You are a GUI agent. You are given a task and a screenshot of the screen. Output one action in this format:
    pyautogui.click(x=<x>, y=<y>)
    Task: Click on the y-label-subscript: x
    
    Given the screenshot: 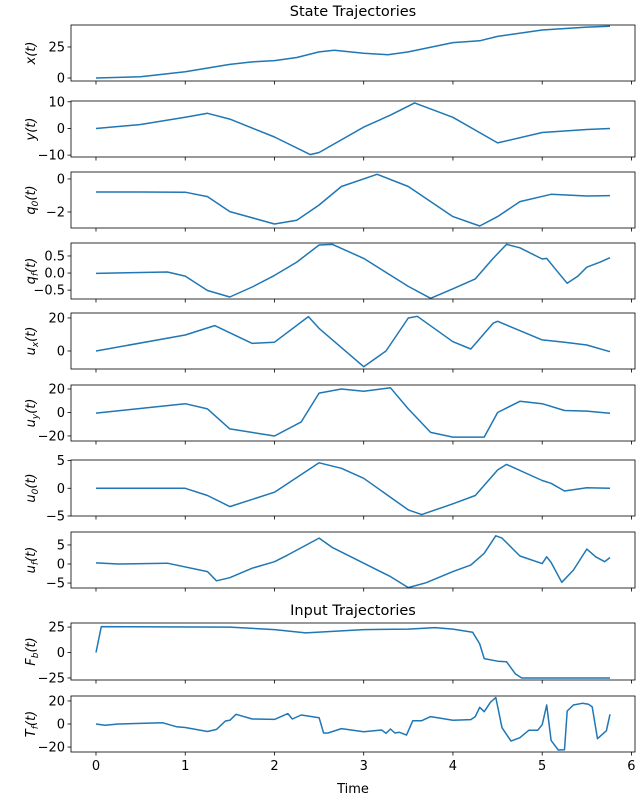 What is the action you would take?
    pyautogui.click(x=36, y=344)
    